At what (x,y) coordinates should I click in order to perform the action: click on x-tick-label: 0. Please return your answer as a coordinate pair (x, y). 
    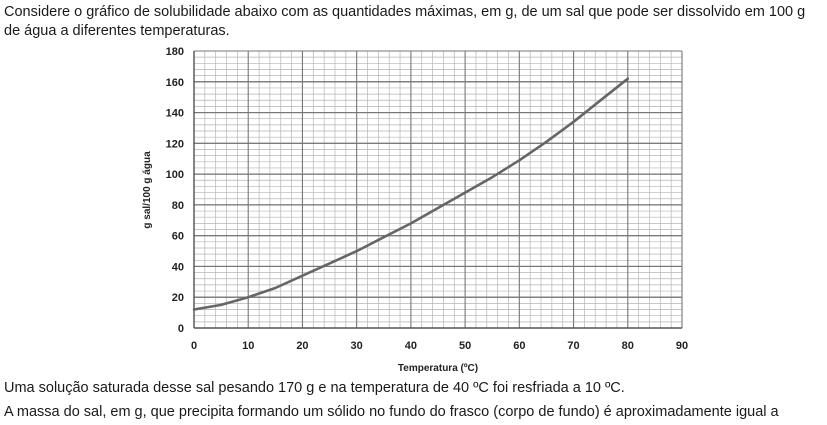
    Looking at the image, I should click on (194, 346).